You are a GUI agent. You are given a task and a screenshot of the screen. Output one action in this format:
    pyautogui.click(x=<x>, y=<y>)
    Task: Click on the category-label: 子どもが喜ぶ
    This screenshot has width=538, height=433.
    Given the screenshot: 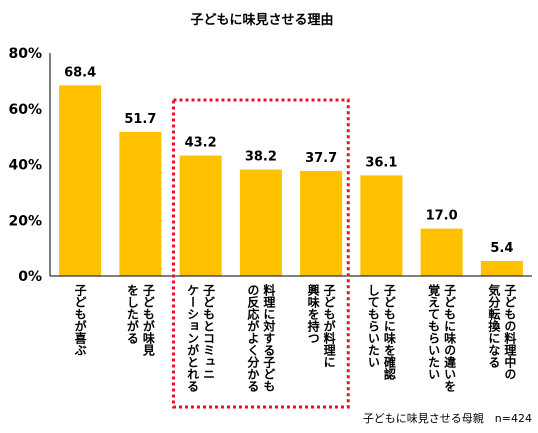 What is the action you would take?
    pyautogui.click(x=80, y=320)
    